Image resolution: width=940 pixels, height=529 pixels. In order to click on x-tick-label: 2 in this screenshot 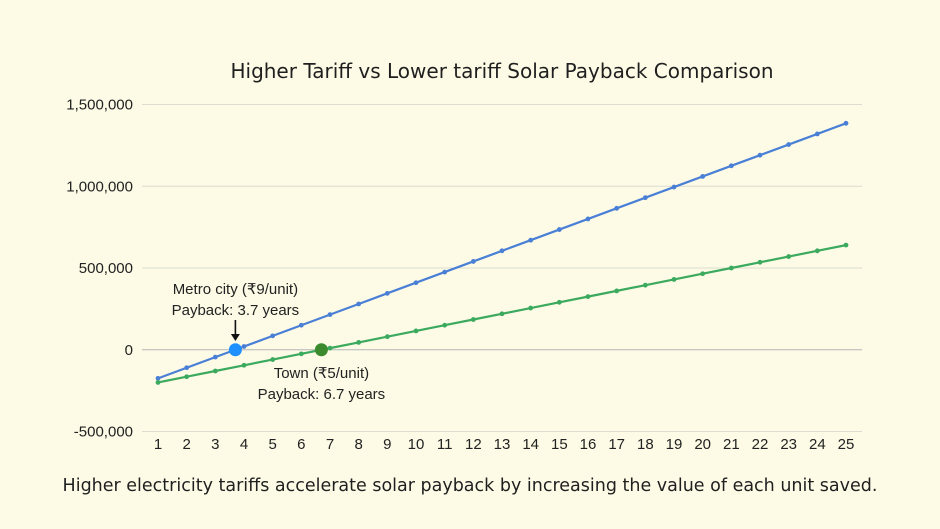, I will do `click(186, 444)`.